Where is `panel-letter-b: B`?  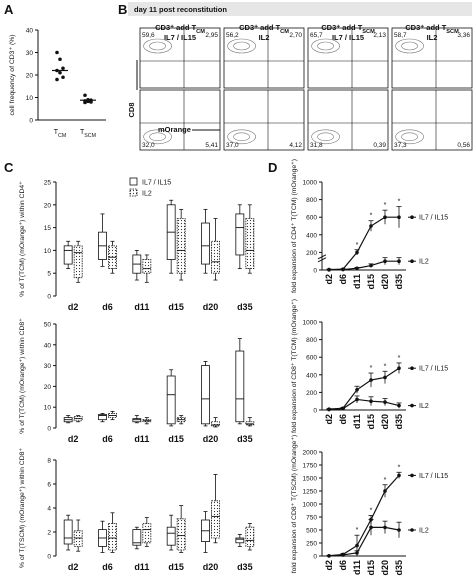 panel-letter-b: B is located at coordinates (122, 9).